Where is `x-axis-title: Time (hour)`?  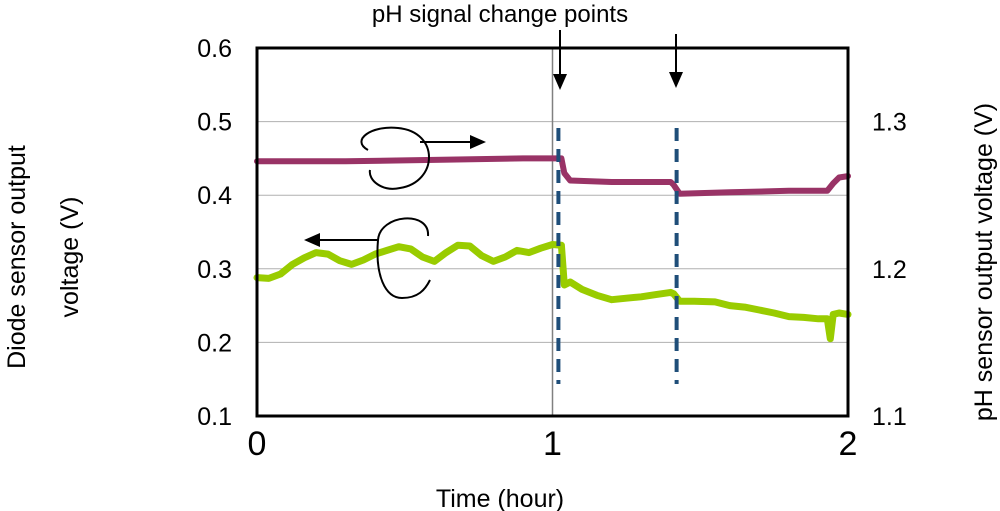
x-axis-title: Time (hour) is located at coordinates (500, 498).